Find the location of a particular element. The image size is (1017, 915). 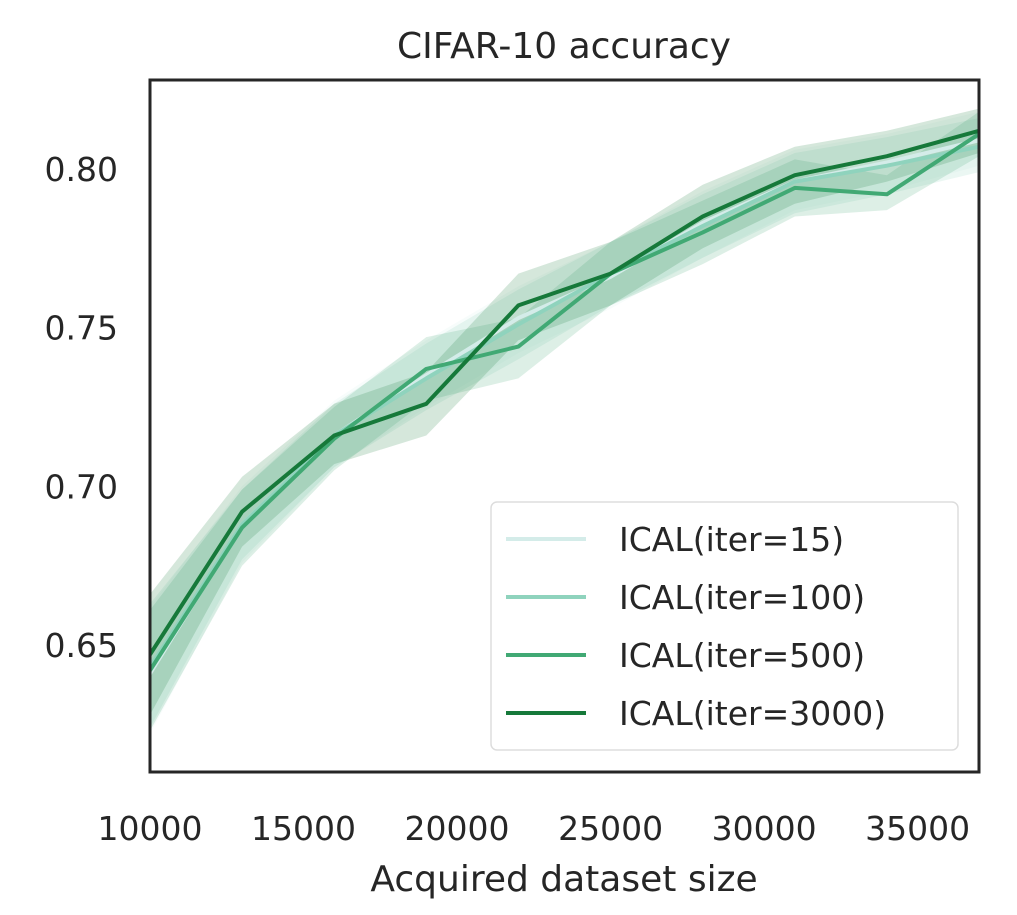

legend-label-ical-iter-100: ICAL(iter=100) is located at coordinates (742, 597).